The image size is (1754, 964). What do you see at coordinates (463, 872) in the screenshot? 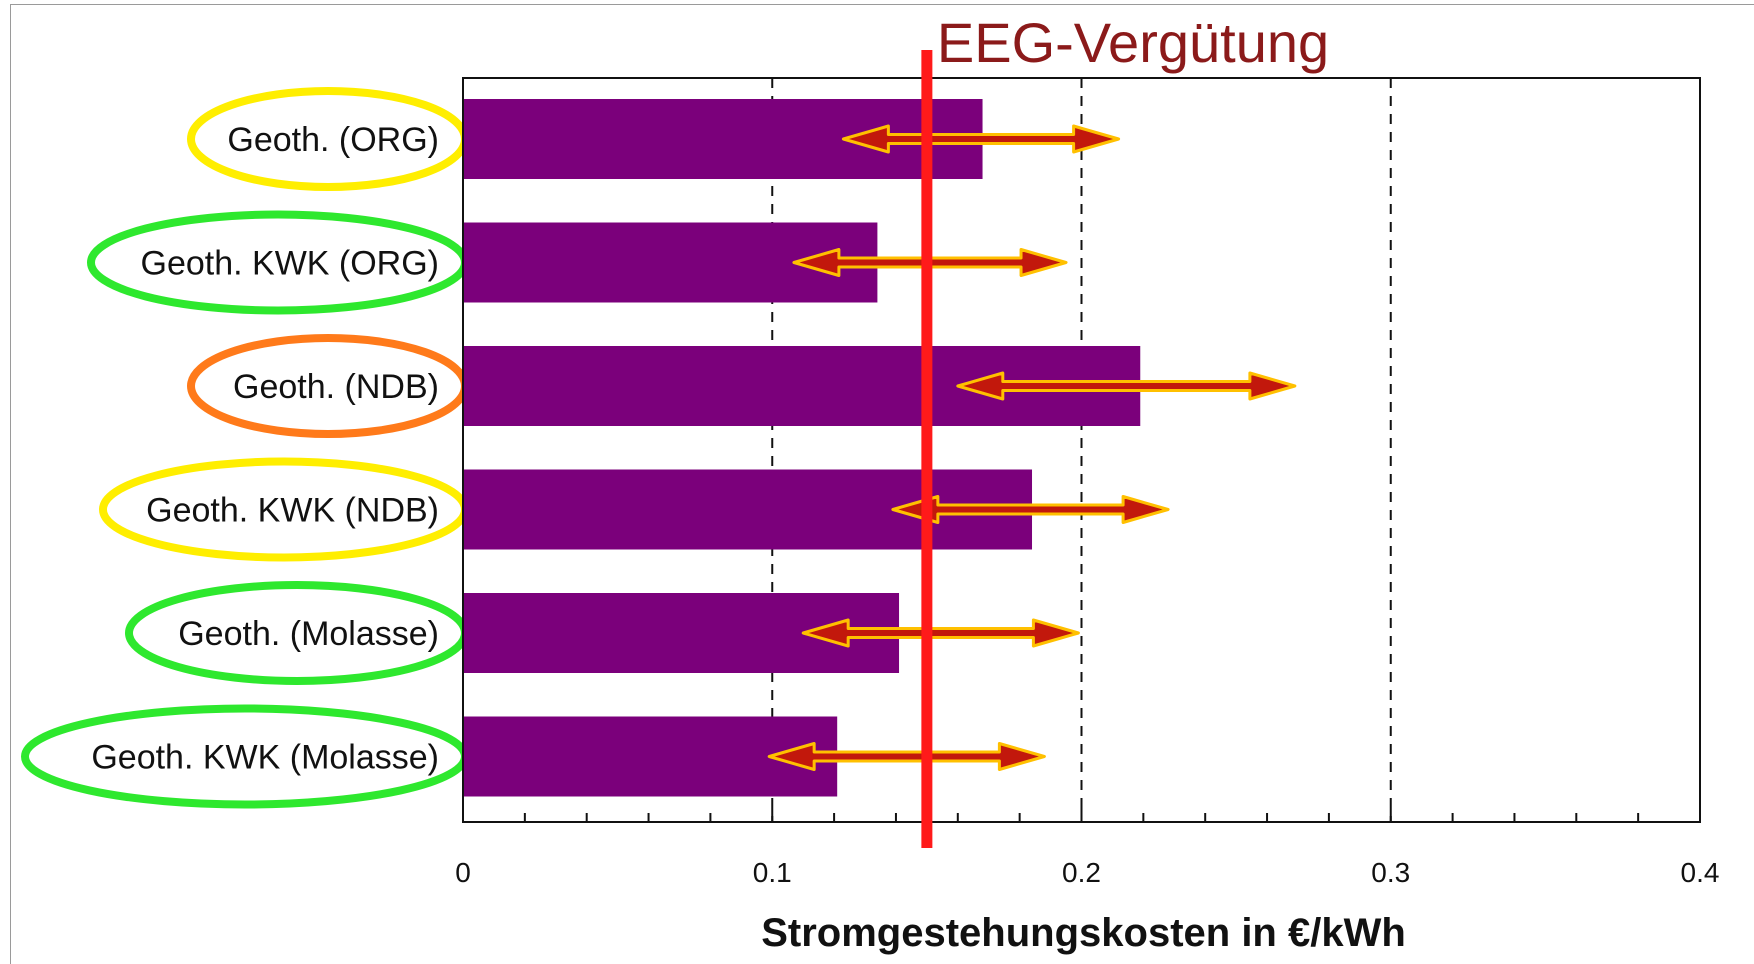
I see `x-tick-label: 0` at bounding box center [463, 872].